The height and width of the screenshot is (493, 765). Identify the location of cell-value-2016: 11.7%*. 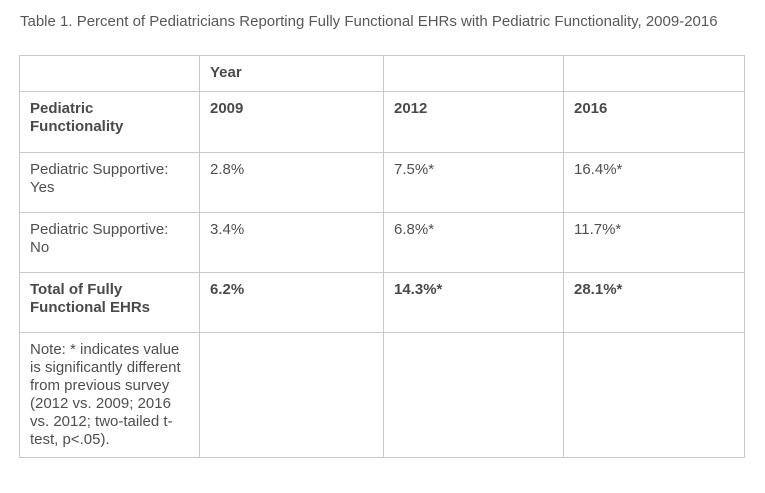
(654, 242).